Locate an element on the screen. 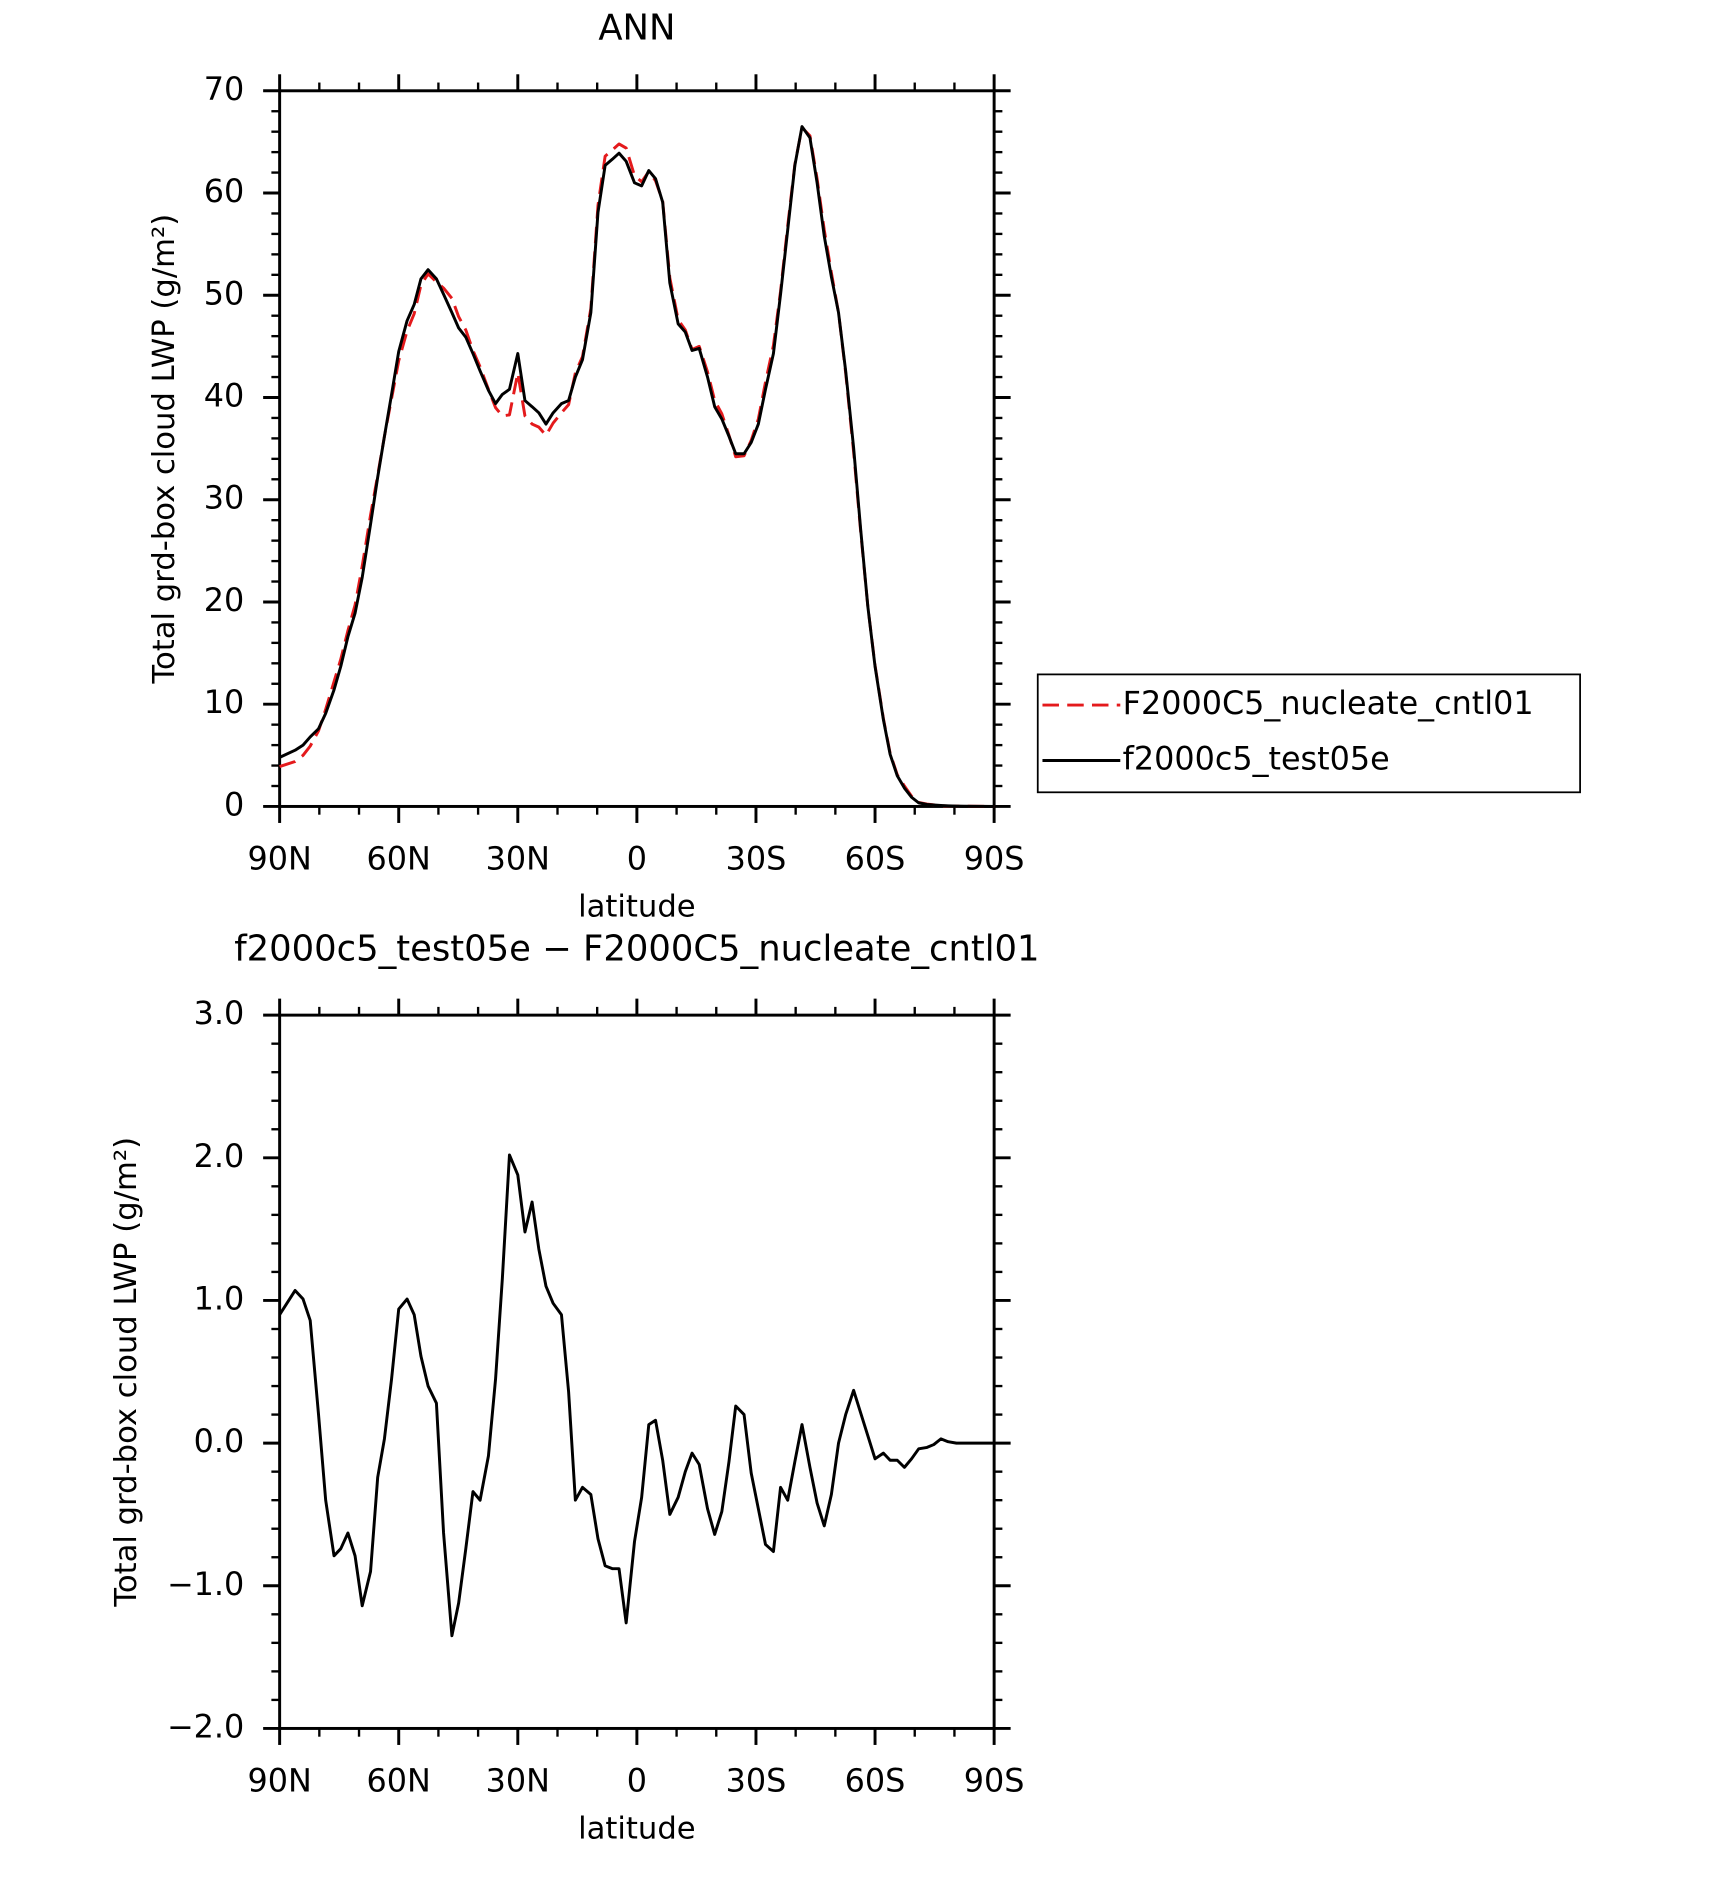 The image size is (1710, 1877). y-tick-label: 3.0 is located at coordinates (219, 1013).